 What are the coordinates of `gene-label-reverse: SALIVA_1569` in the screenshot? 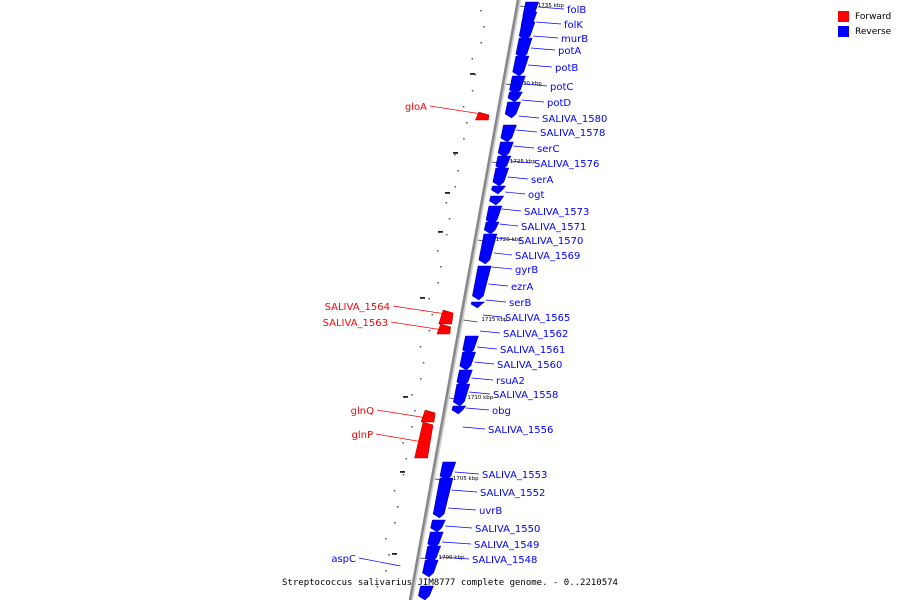 It's located at (547, 256).